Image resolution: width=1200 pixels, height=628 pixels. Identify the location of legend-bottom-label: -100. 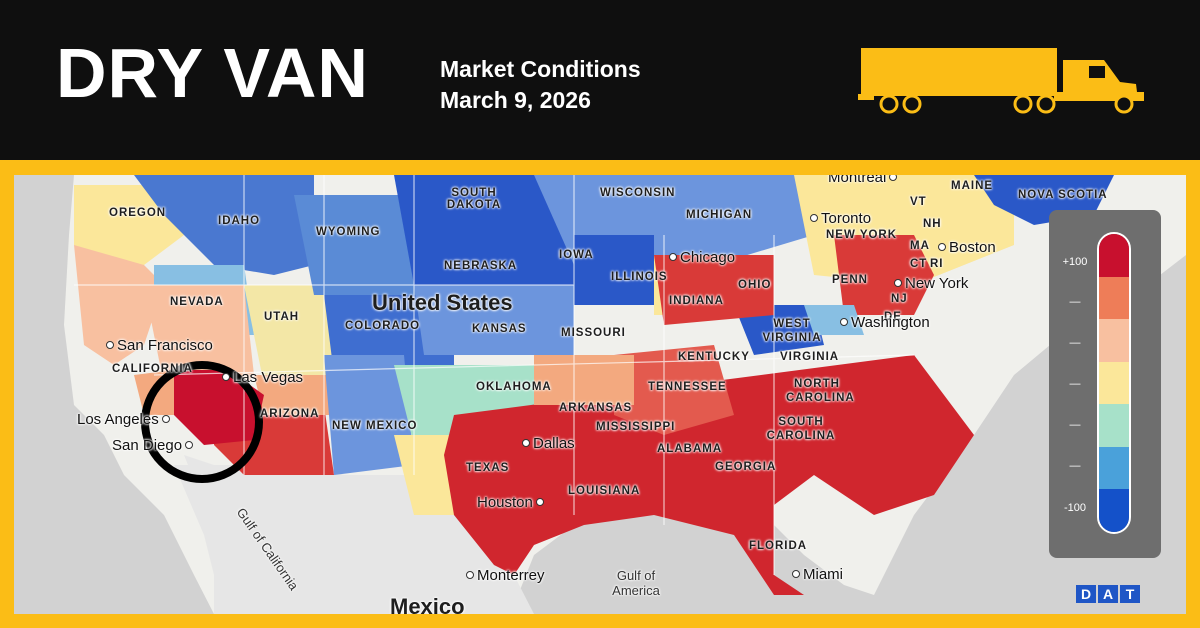
(1075, 508).